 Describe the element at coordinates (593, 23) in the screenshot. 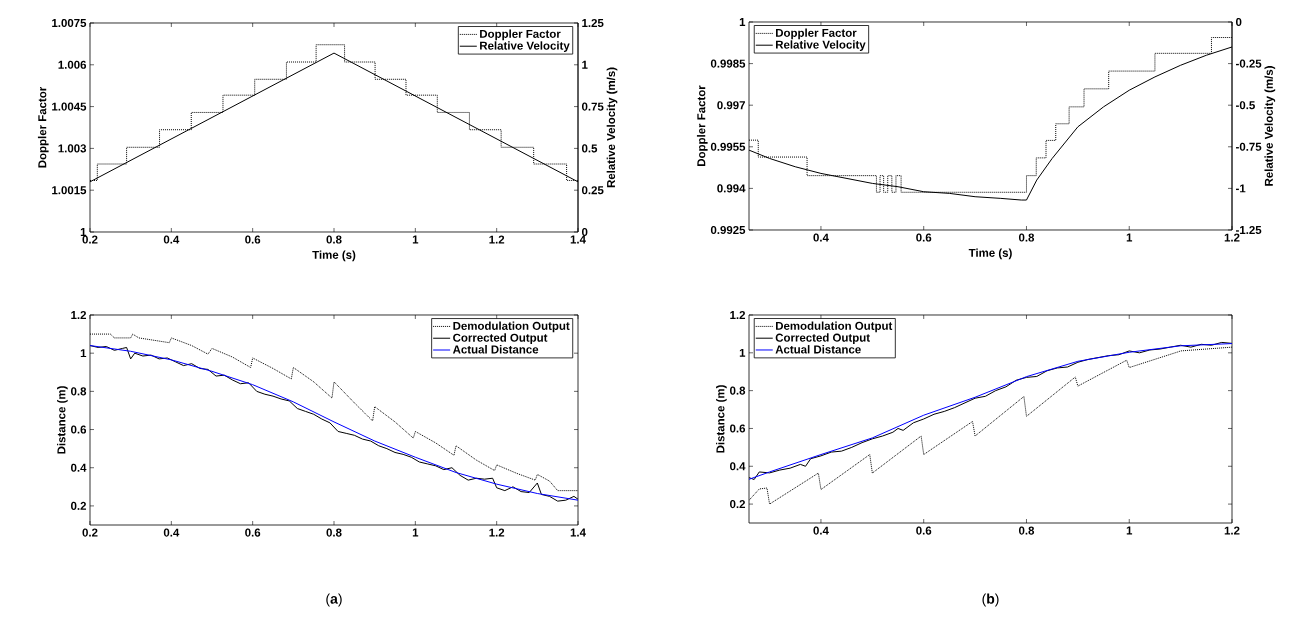

I see `y2-tick-label: 1.25` at that location.